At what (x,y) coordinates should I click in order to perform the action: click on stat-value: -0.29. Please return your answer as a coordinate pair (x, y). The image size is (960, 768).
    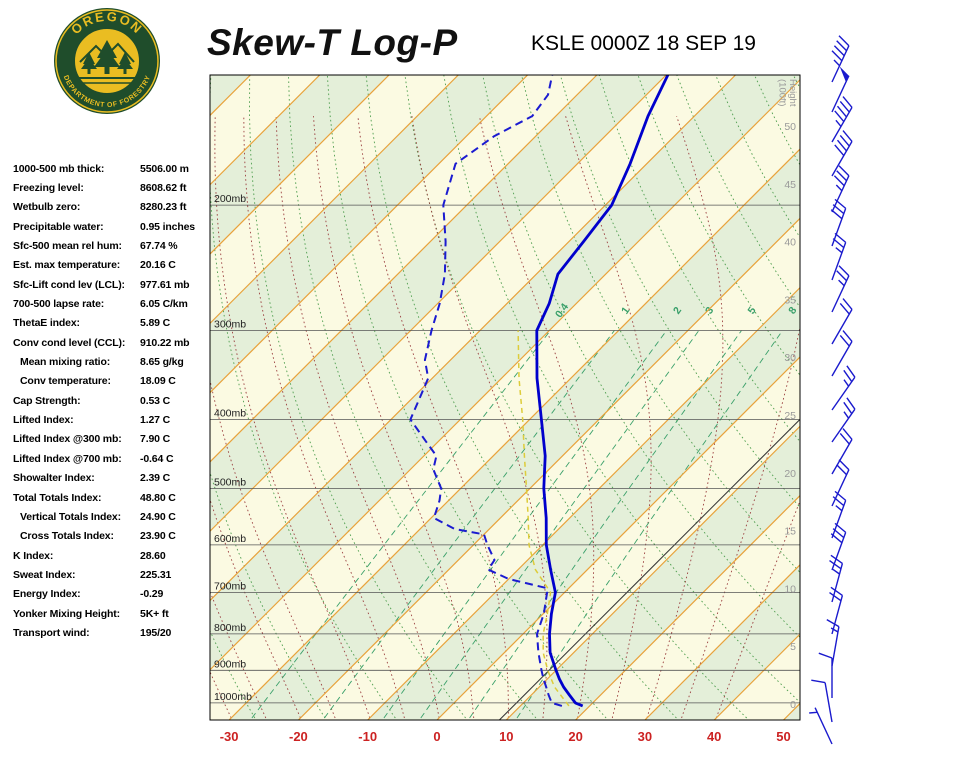
    Looking at the image, I should click on (152, 594).